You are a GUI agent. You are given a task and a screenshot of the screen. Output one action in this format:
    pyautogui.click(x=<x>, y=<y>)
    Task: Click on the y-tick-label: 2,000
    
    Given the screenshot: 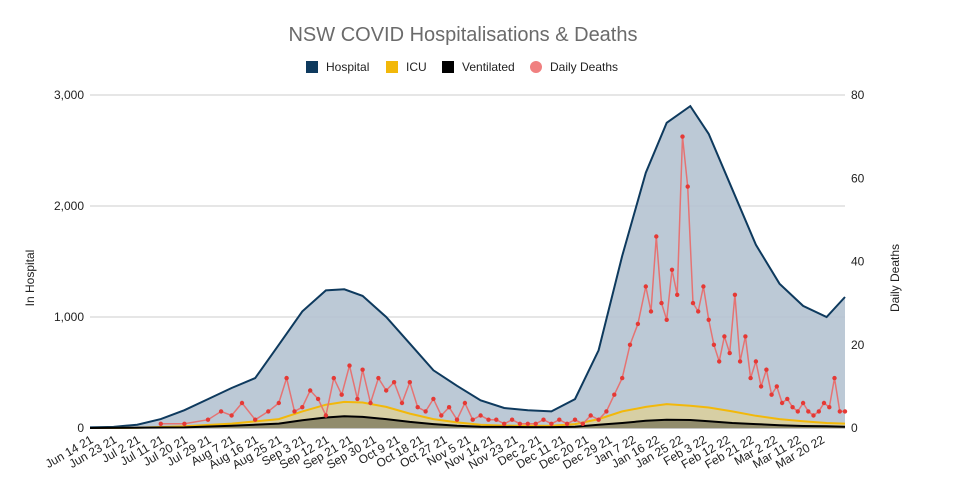 What is the action you would take?
    pyautogui.click(x=69, y=206)
    